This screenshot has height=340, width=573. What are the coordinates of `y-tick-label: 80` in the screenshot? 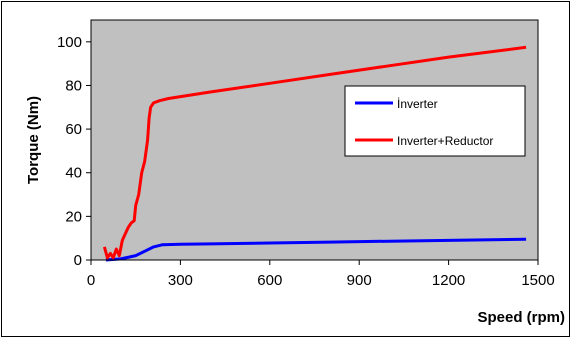 It's located at (73, 85).